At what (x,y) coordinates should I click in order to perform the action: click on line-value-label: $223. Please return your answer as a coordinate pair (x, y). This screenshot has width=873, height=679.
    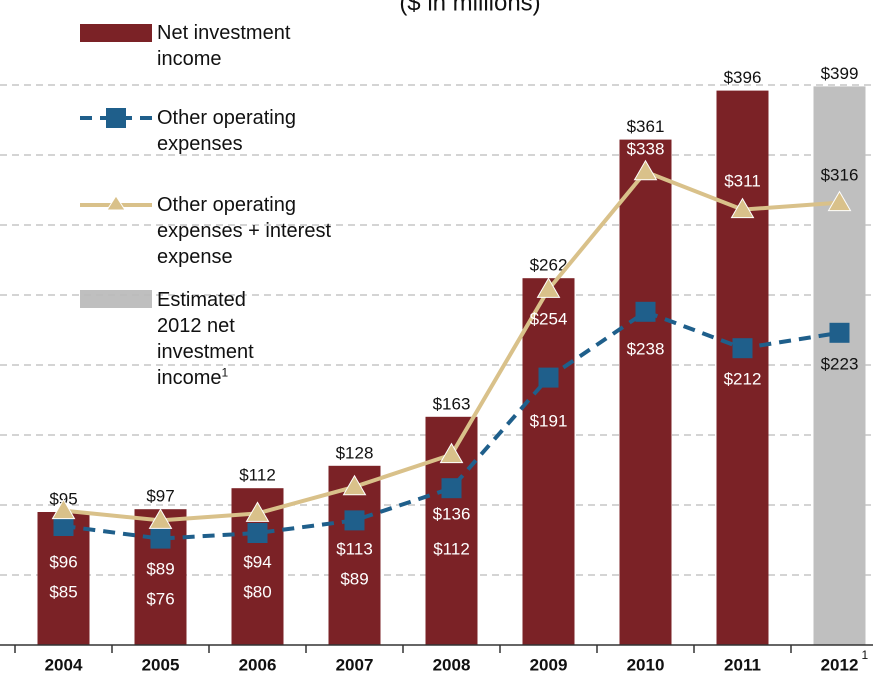
    Looking at the image, I should click on (840, 363).